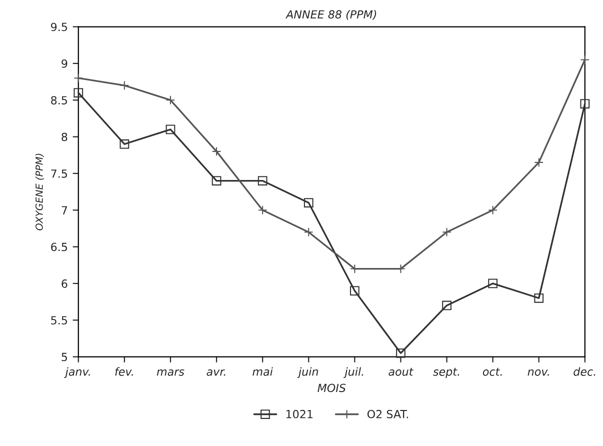  Describe the element at coordinates (59, 27) in the screenshot. I see `y-tick-label: 9.5` at that location.